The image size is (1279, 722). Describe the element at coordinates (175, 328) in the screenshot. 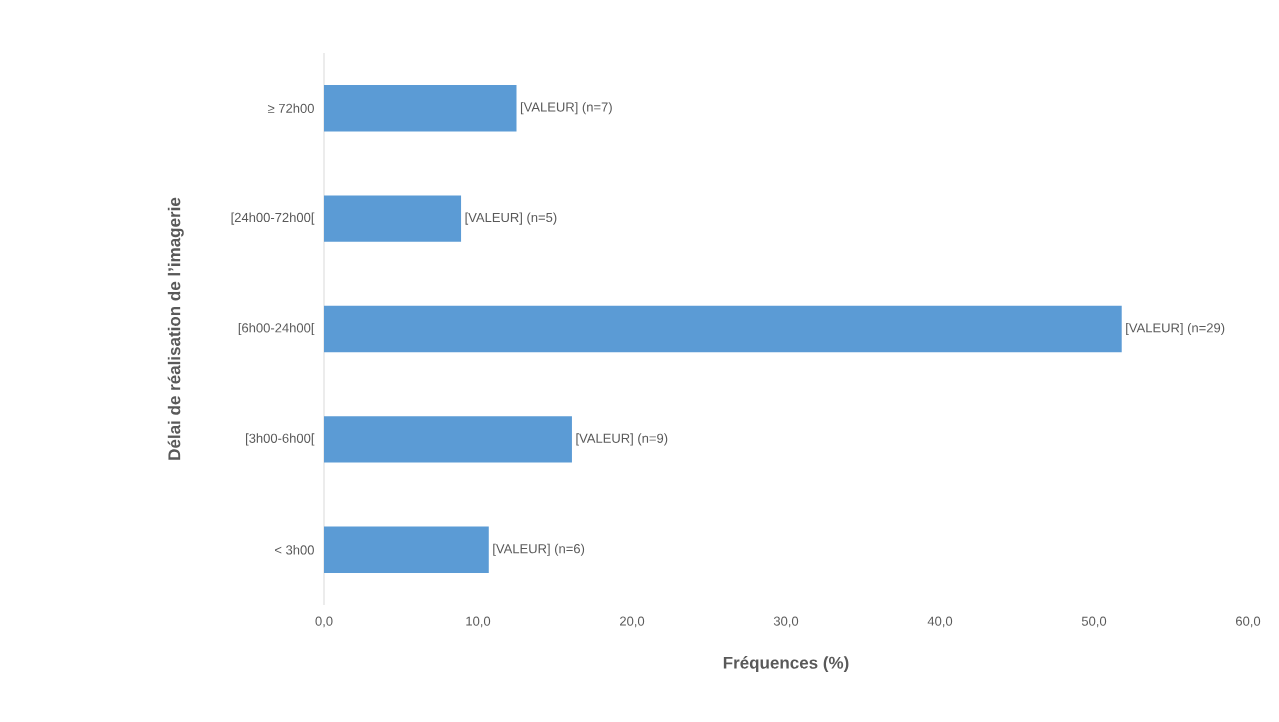

I see `y-axis-title: Délai de réalisation de l’imagerie` at that location.